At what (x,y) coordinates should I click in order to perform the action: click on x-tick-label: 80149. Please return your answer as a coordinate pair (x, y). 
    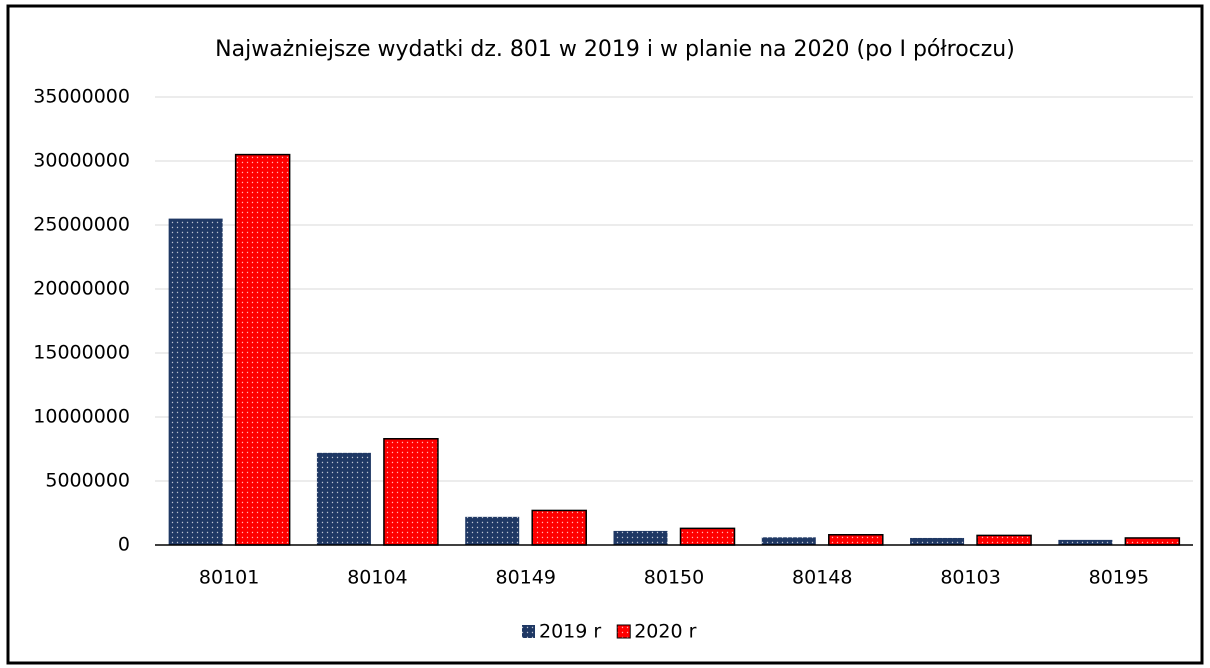
    Looking at the image, I should click on (525, 578).